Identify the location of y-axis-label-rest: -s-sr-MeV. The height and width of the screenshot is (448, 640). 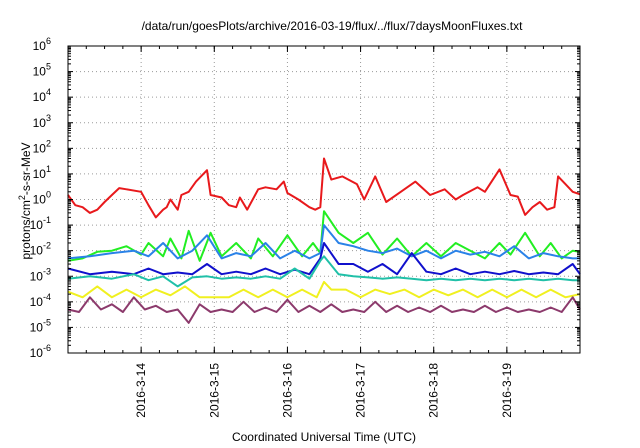
(26, 168).